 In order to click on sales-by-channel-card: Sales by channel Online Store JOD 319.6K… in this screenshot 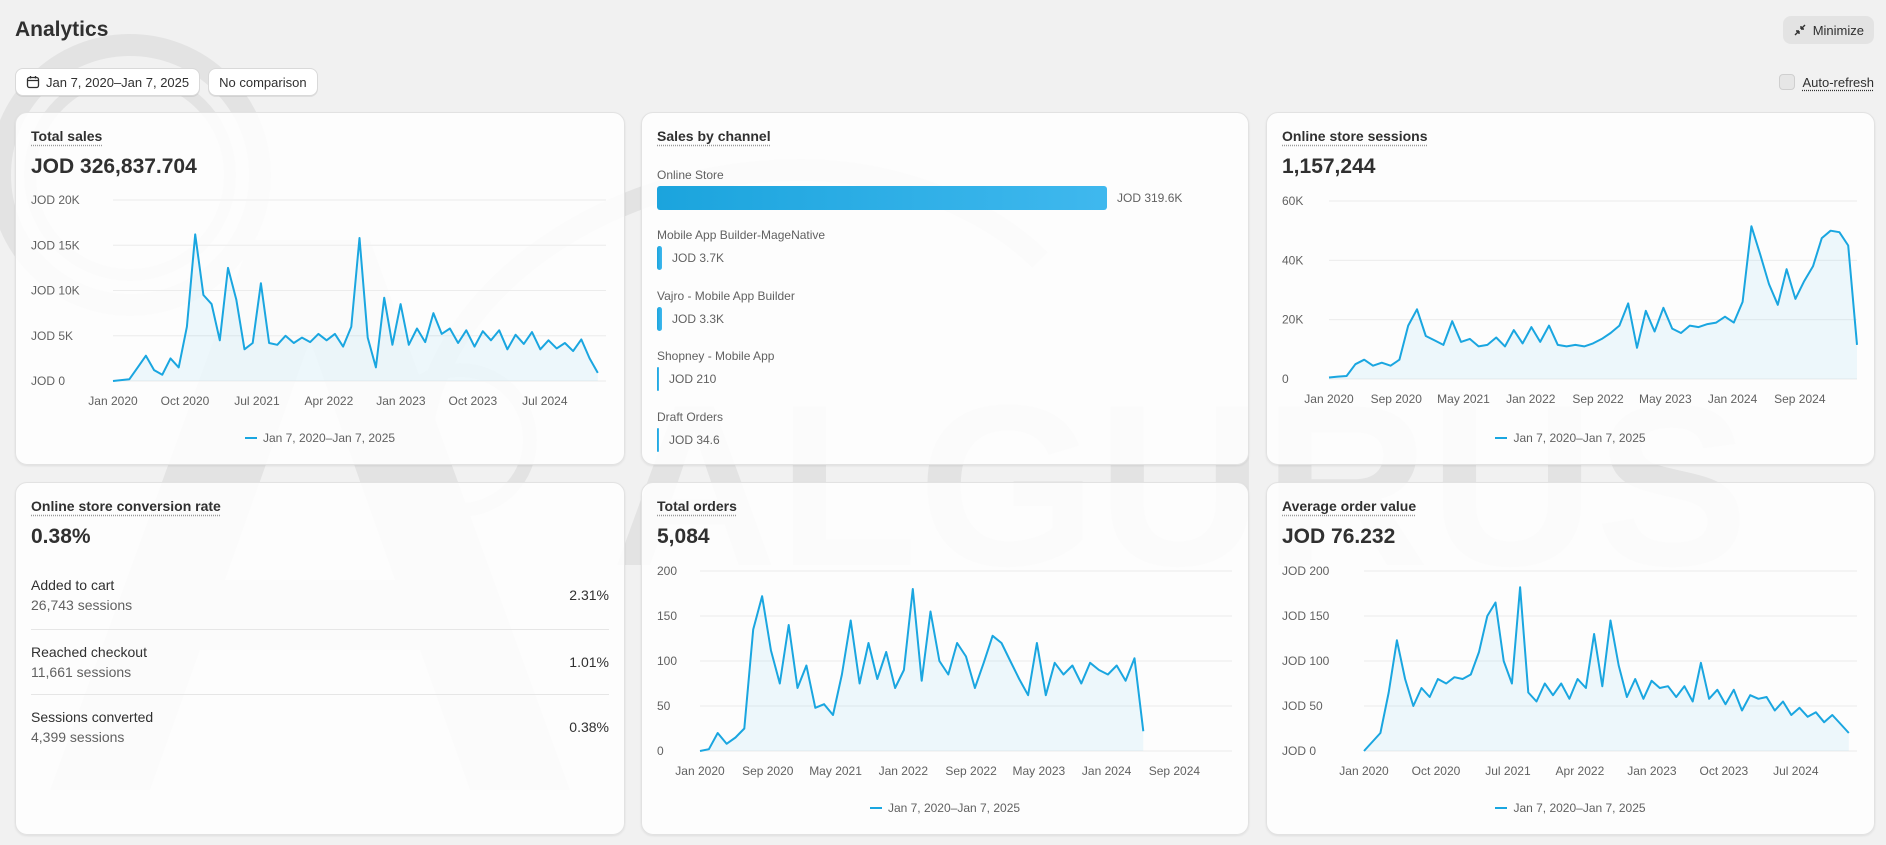, I will do `click(945, 288)`.